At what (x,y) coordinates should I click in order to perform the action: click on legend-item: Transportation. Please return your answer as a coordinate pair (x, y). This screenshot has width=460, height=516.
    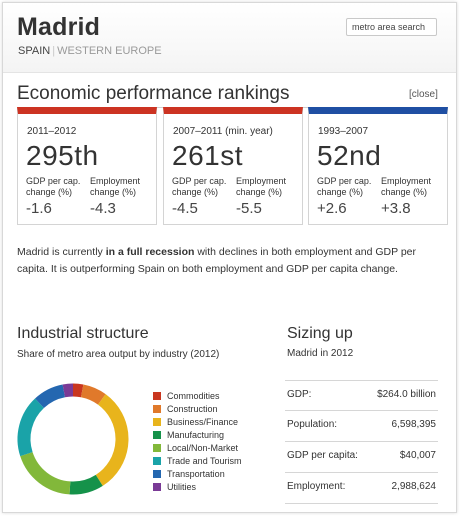
    Looking at the image, I should click on (197, 473).